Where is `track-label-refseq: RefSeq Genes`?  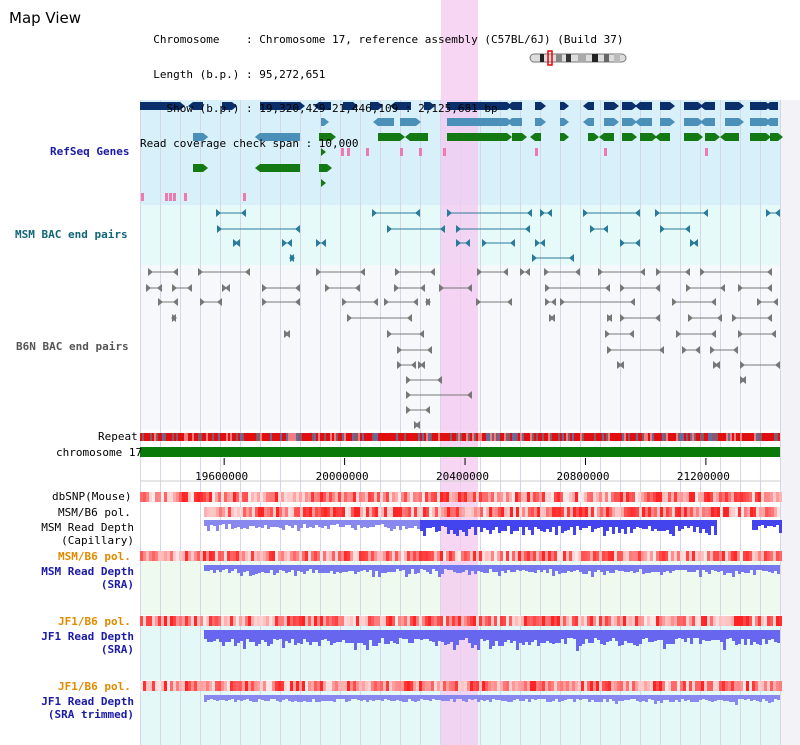 track-label-refseq: RefSeq Genes is located at coordinates (90, 151).